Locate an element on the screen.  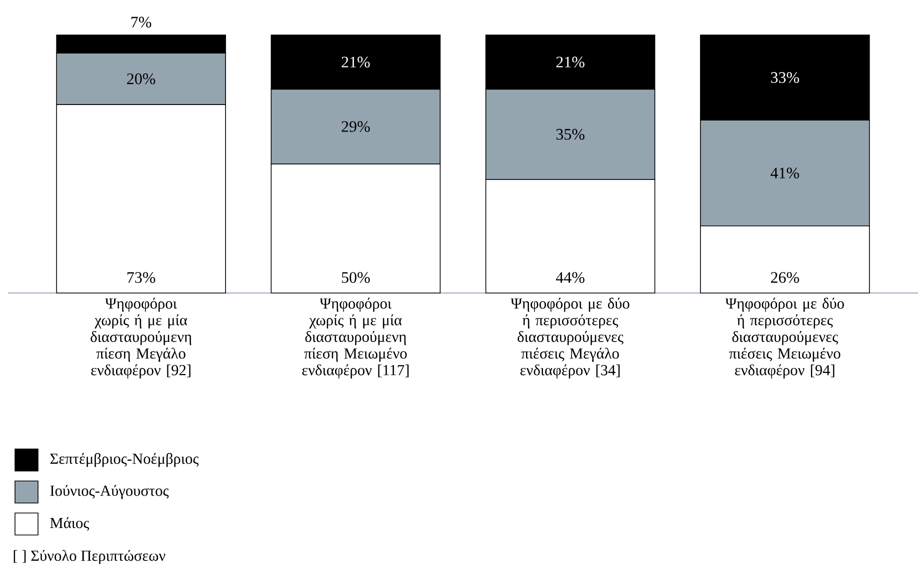
data-label: 33% is located at coordinates (785, 77).